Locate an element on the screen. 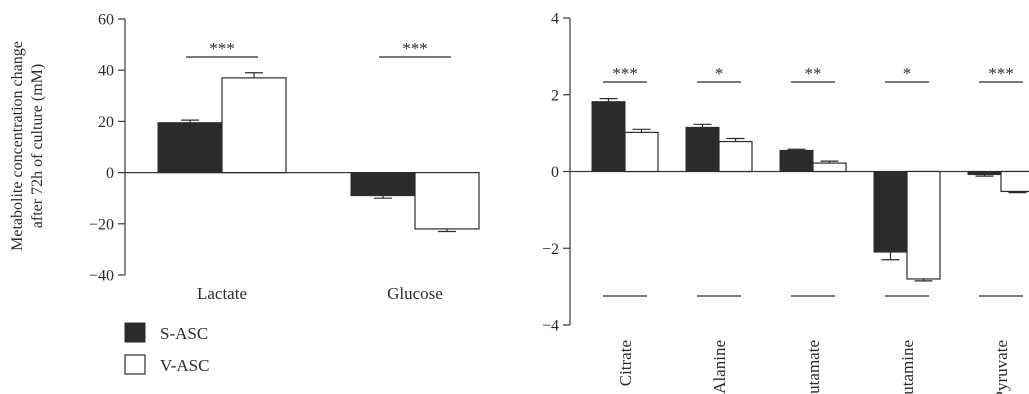 This screenshot has height=394, width=1029. significance-stars-glutamine: * is located at coordinates (907, 73).